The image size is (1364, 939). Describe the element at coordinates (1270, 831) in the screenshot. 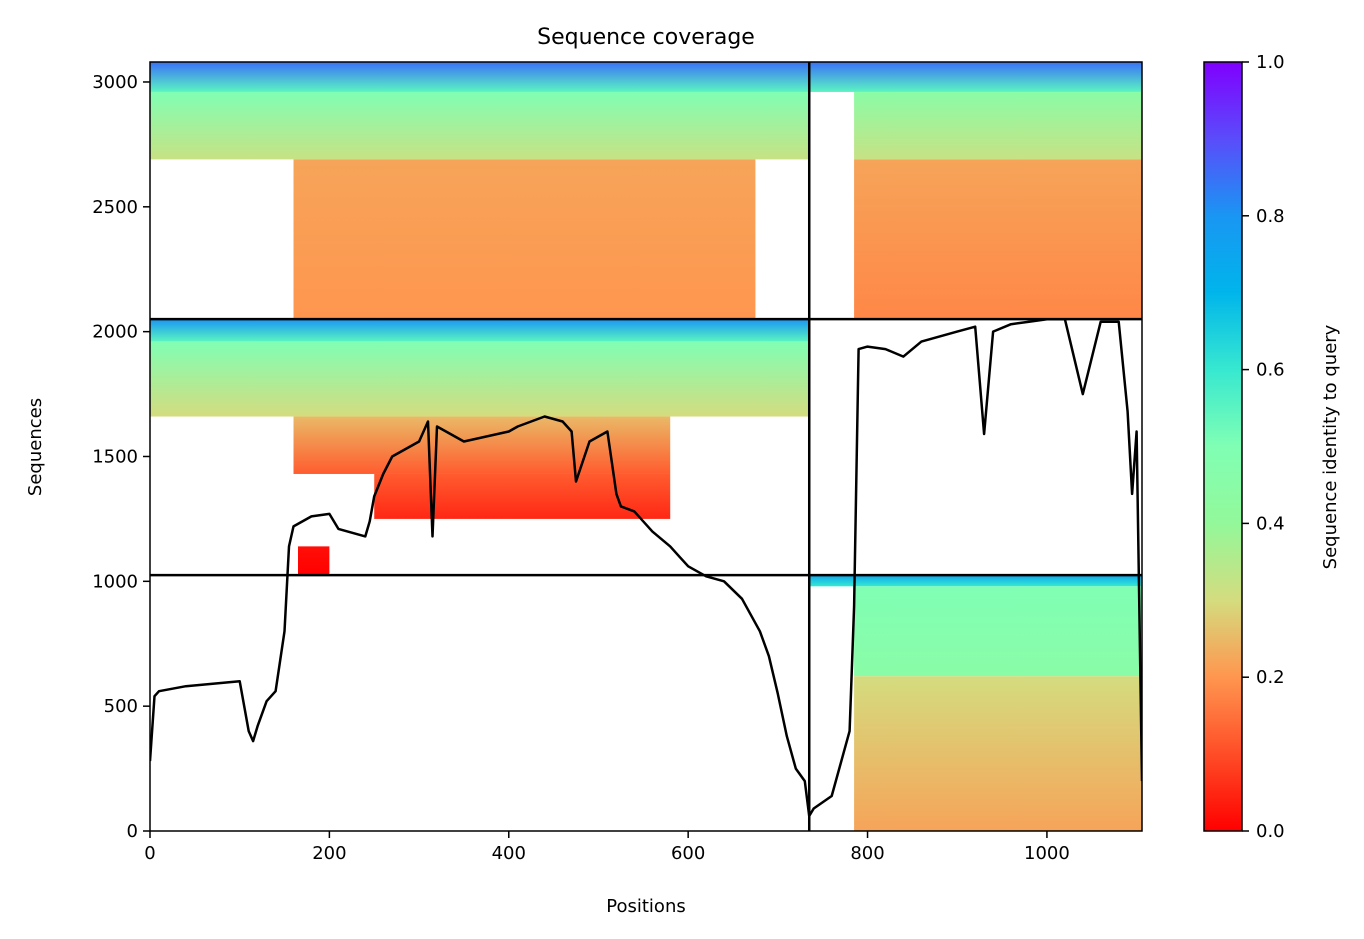

I see `colorbar-tick-label: 0.0` at that location.